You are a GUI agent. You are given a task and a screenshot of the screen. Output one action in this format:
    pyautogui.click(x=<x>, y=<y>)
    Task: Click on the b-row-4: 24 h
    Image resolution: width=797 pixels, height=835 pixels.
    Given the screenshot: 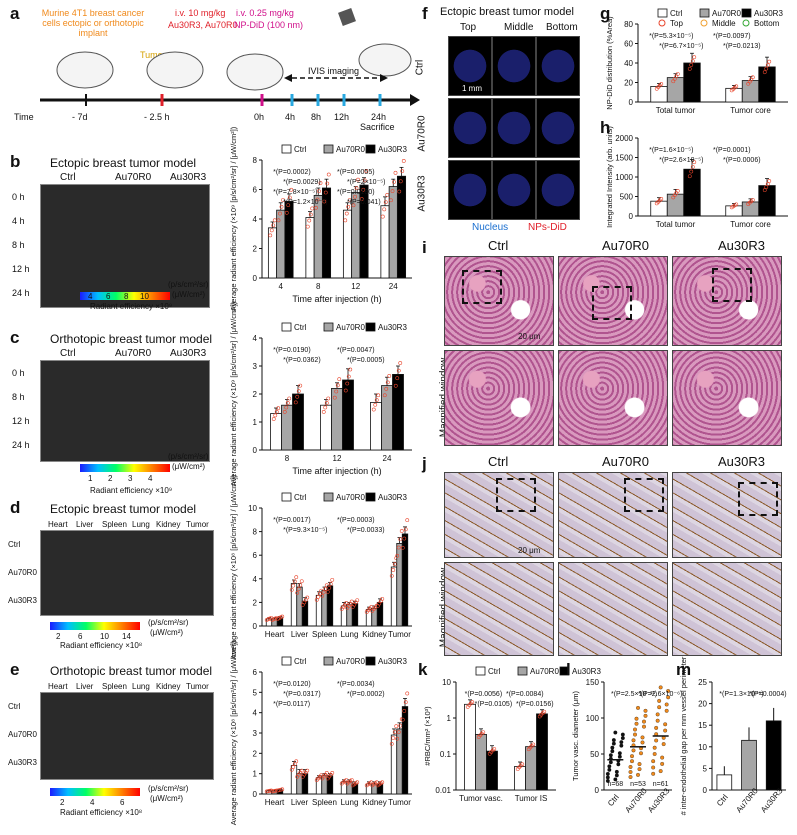 What is the action you would take?
    pyautogui.click(x=21, y=293)
    